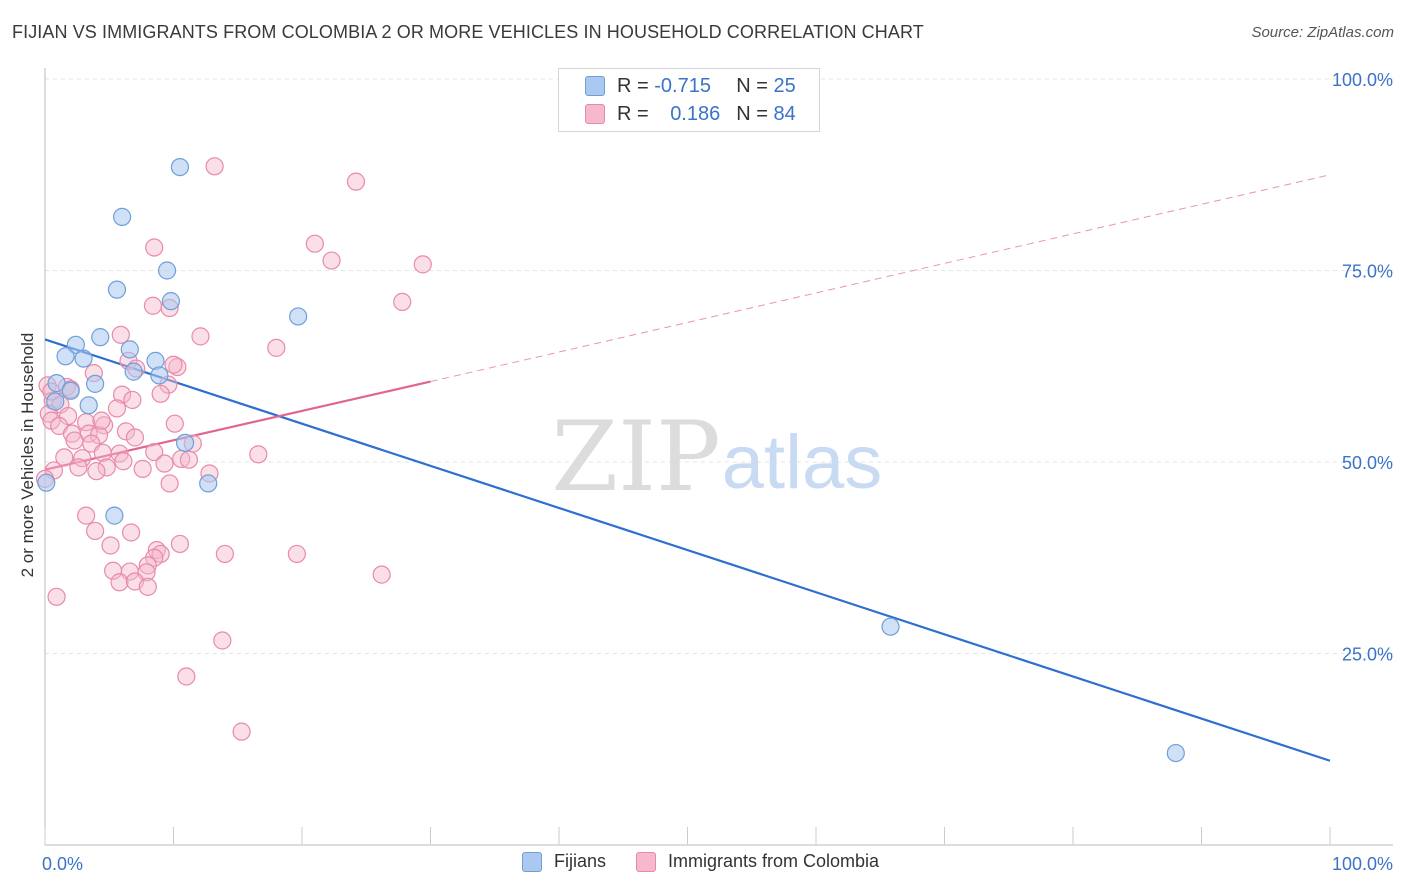 This screenshot has height=892, width=1406. What do you see at coordinates (784, 85) in the screenshot?
I see `n-value: 25` at bounding box center [784, 85].